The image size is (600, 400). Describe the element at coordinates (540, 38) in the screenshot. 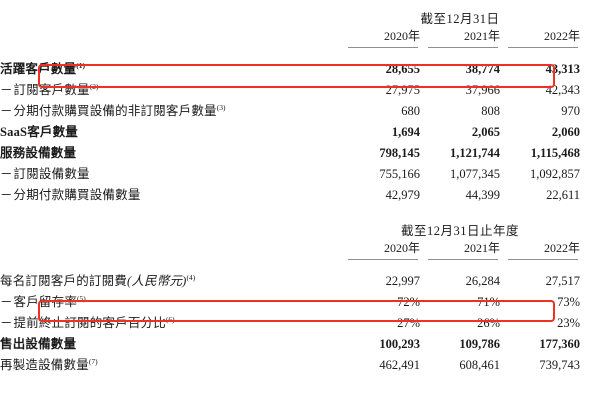

I see `section1-year-header-2022: 2022年` at that location.